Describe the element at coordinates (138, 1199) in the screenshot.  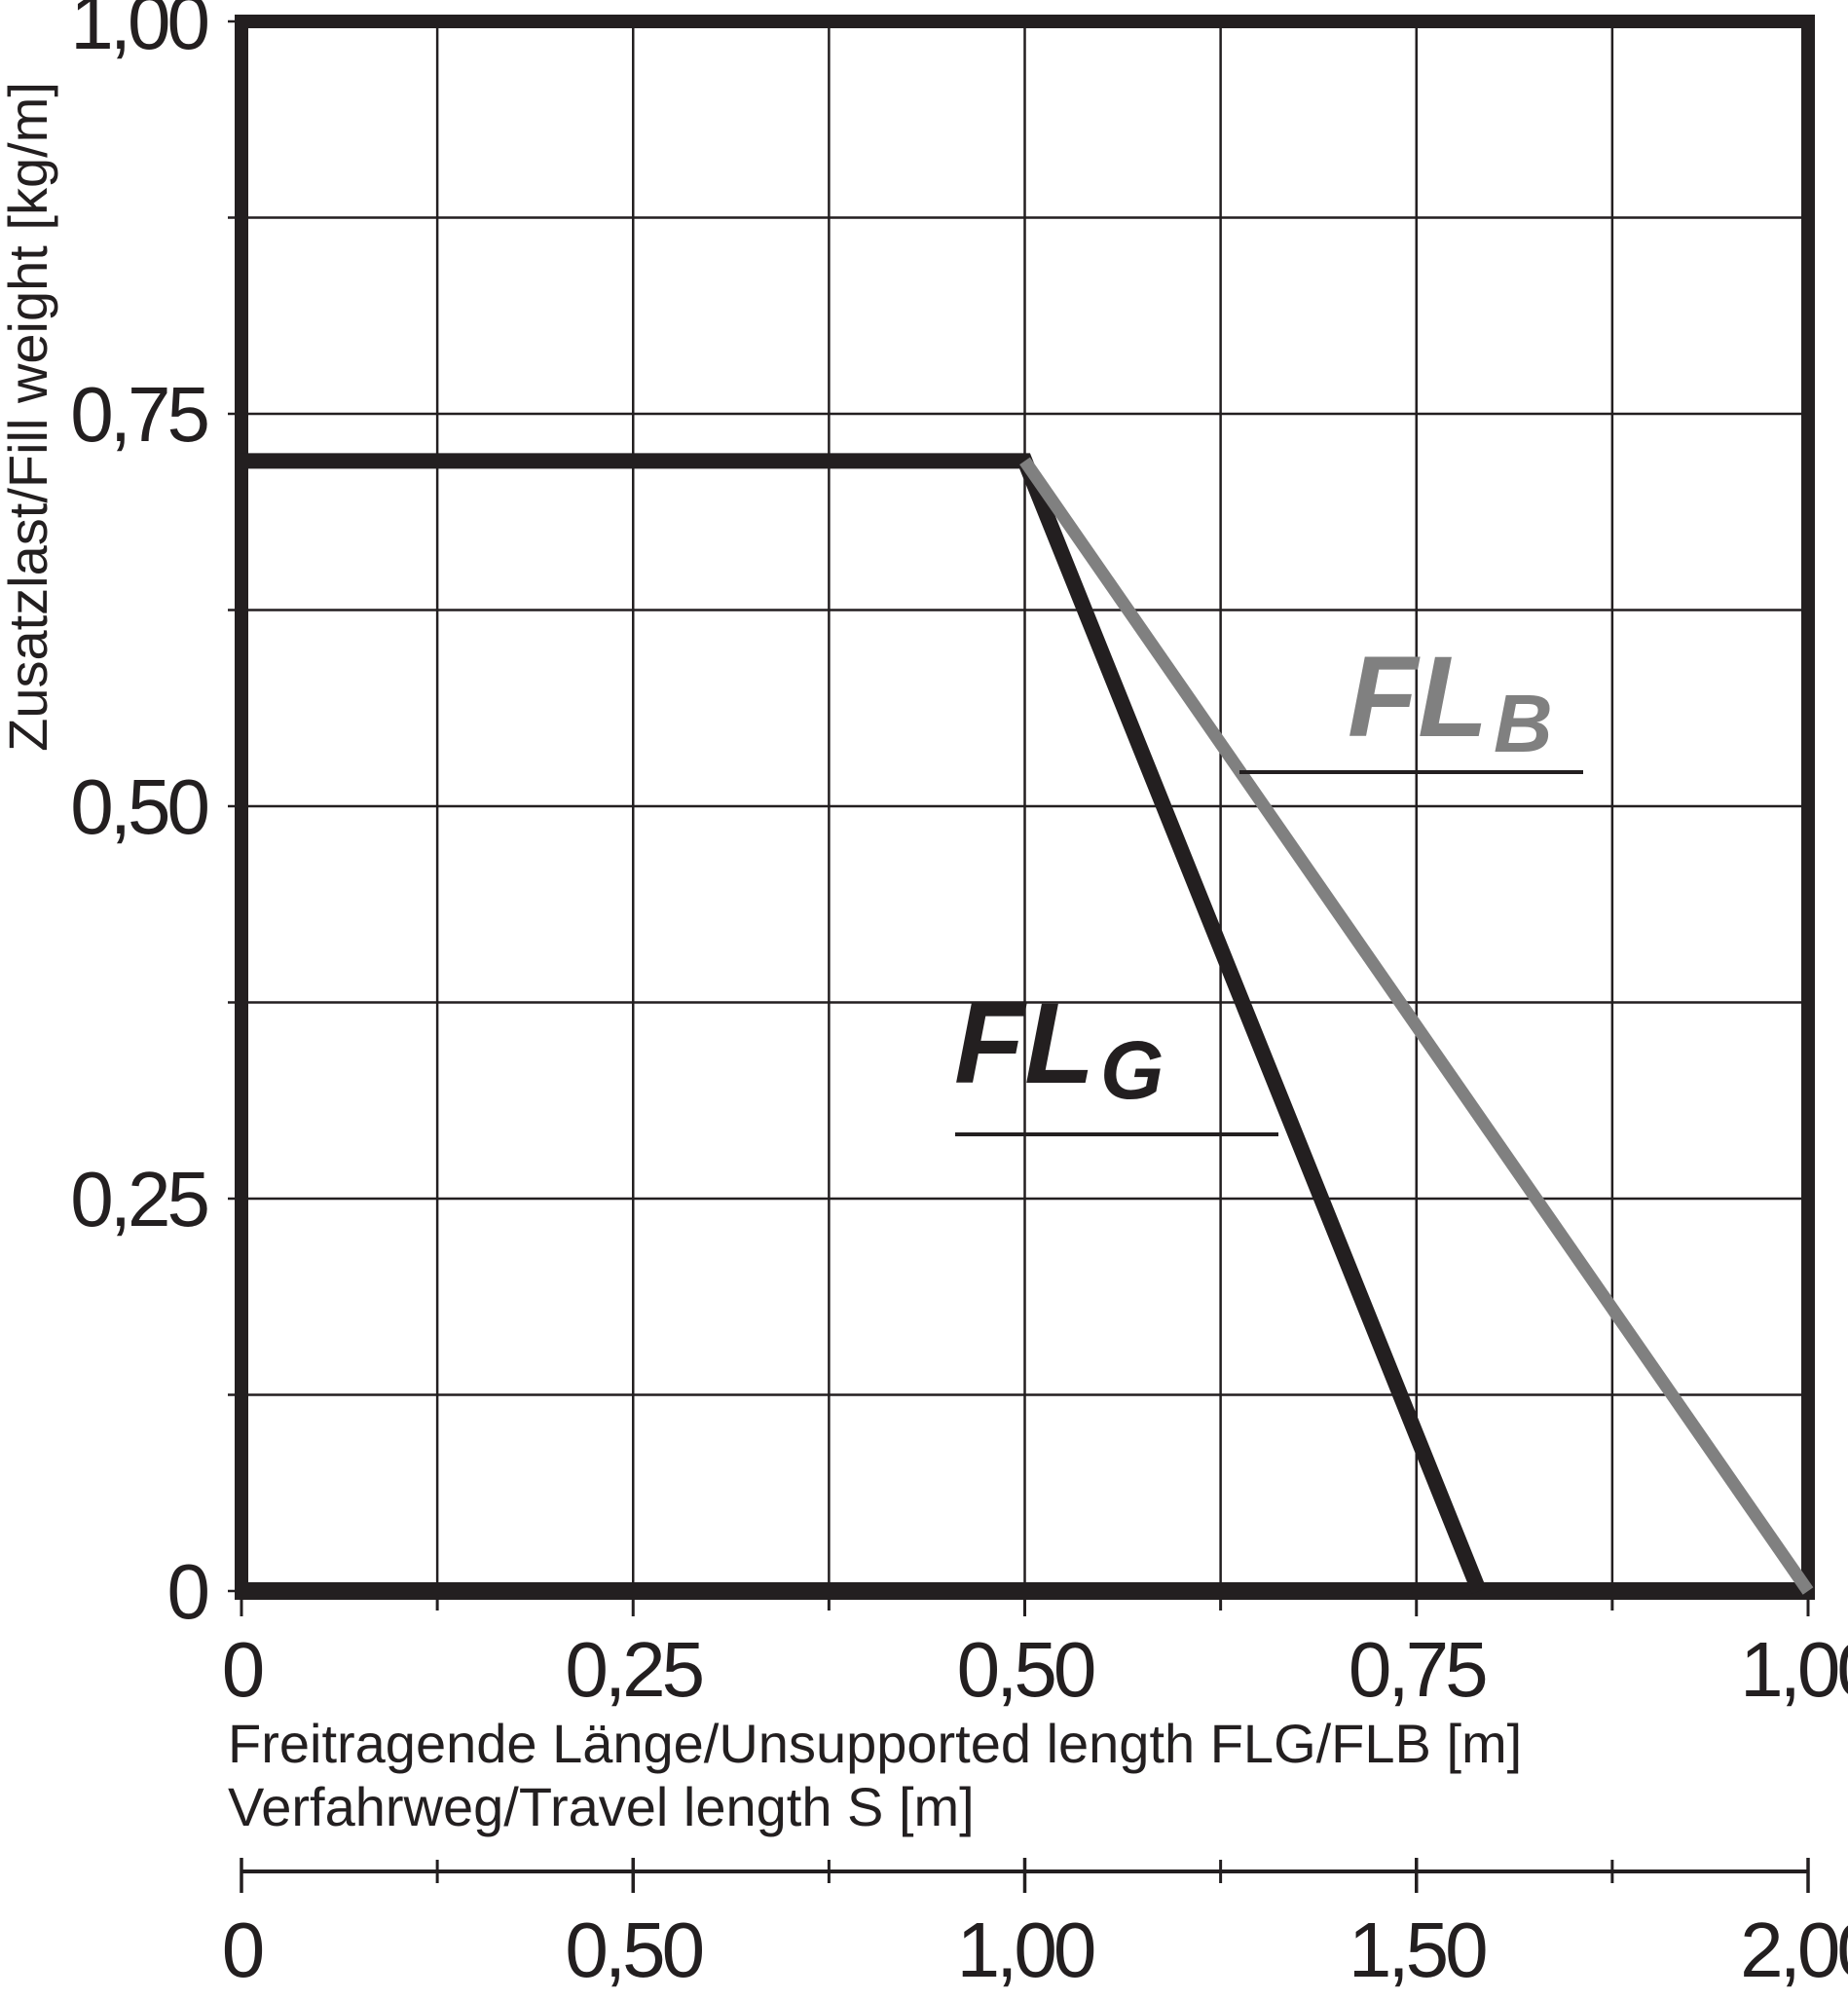
I see `y-tick-label: 0,25` at that location.